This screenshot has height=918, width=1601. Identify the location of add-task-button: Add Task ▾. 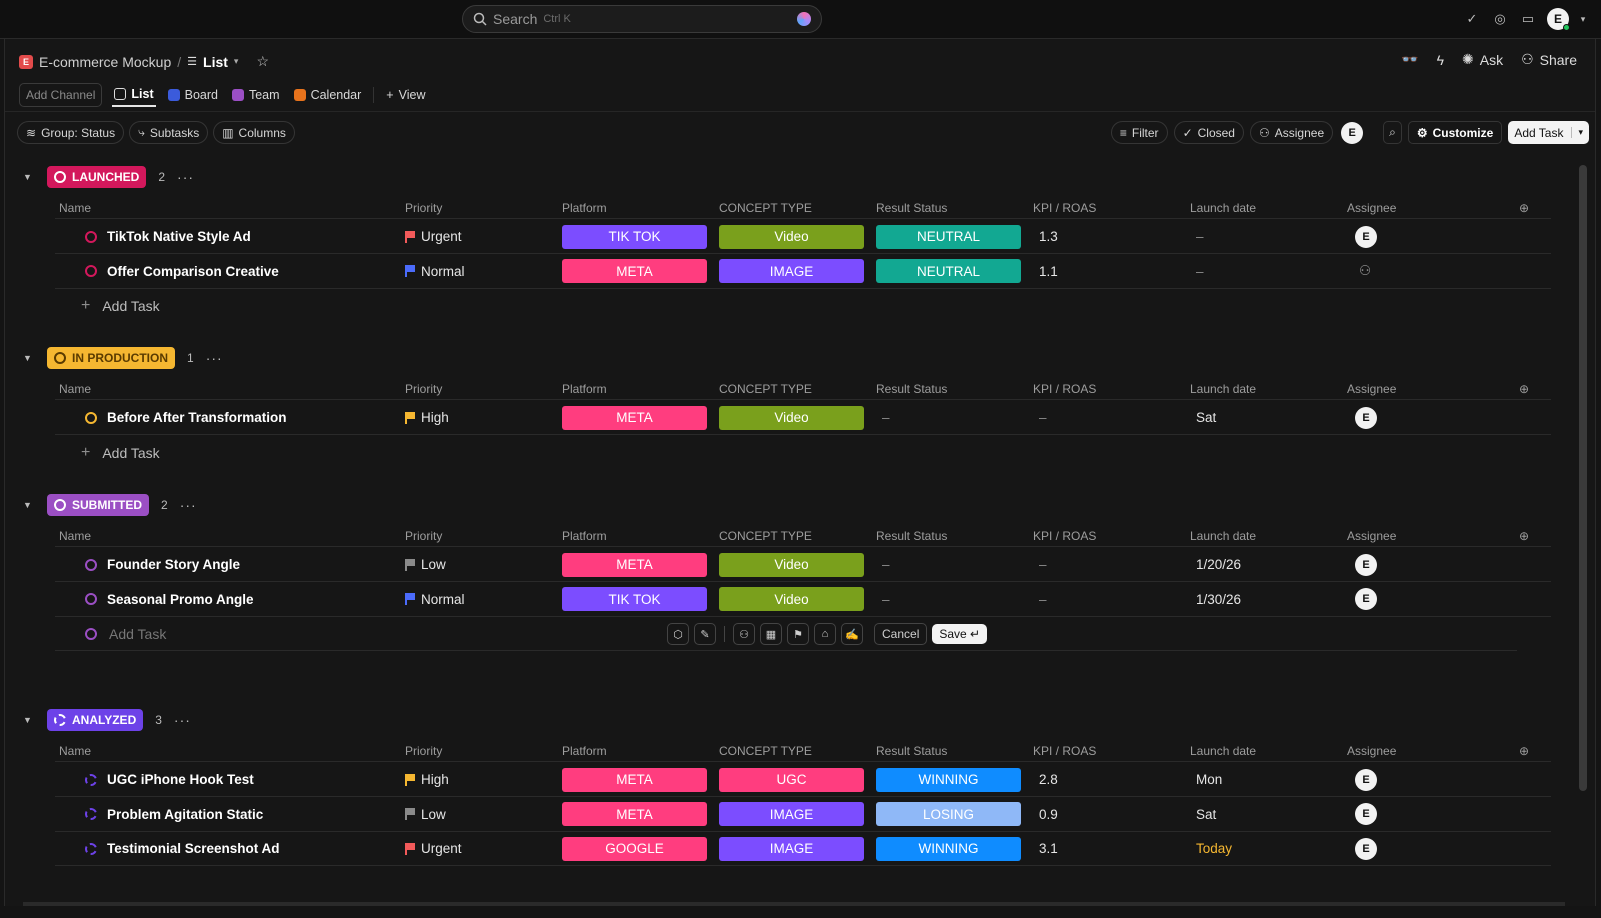
(1548, 132).